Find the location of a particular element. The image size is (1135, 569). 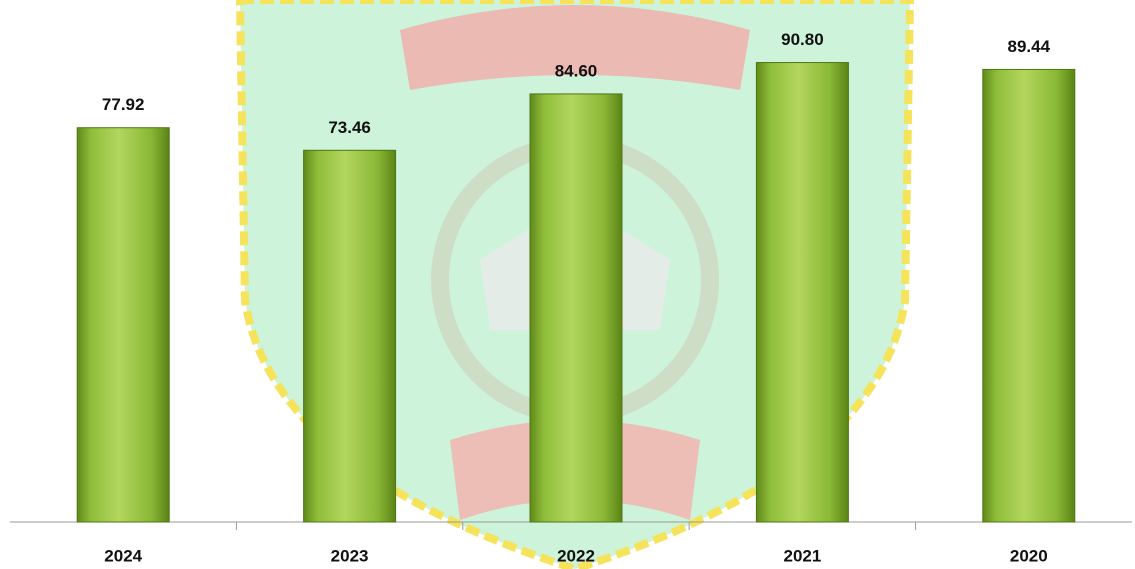

x-tick-label: 2024 is located at coordinates (123, 555).